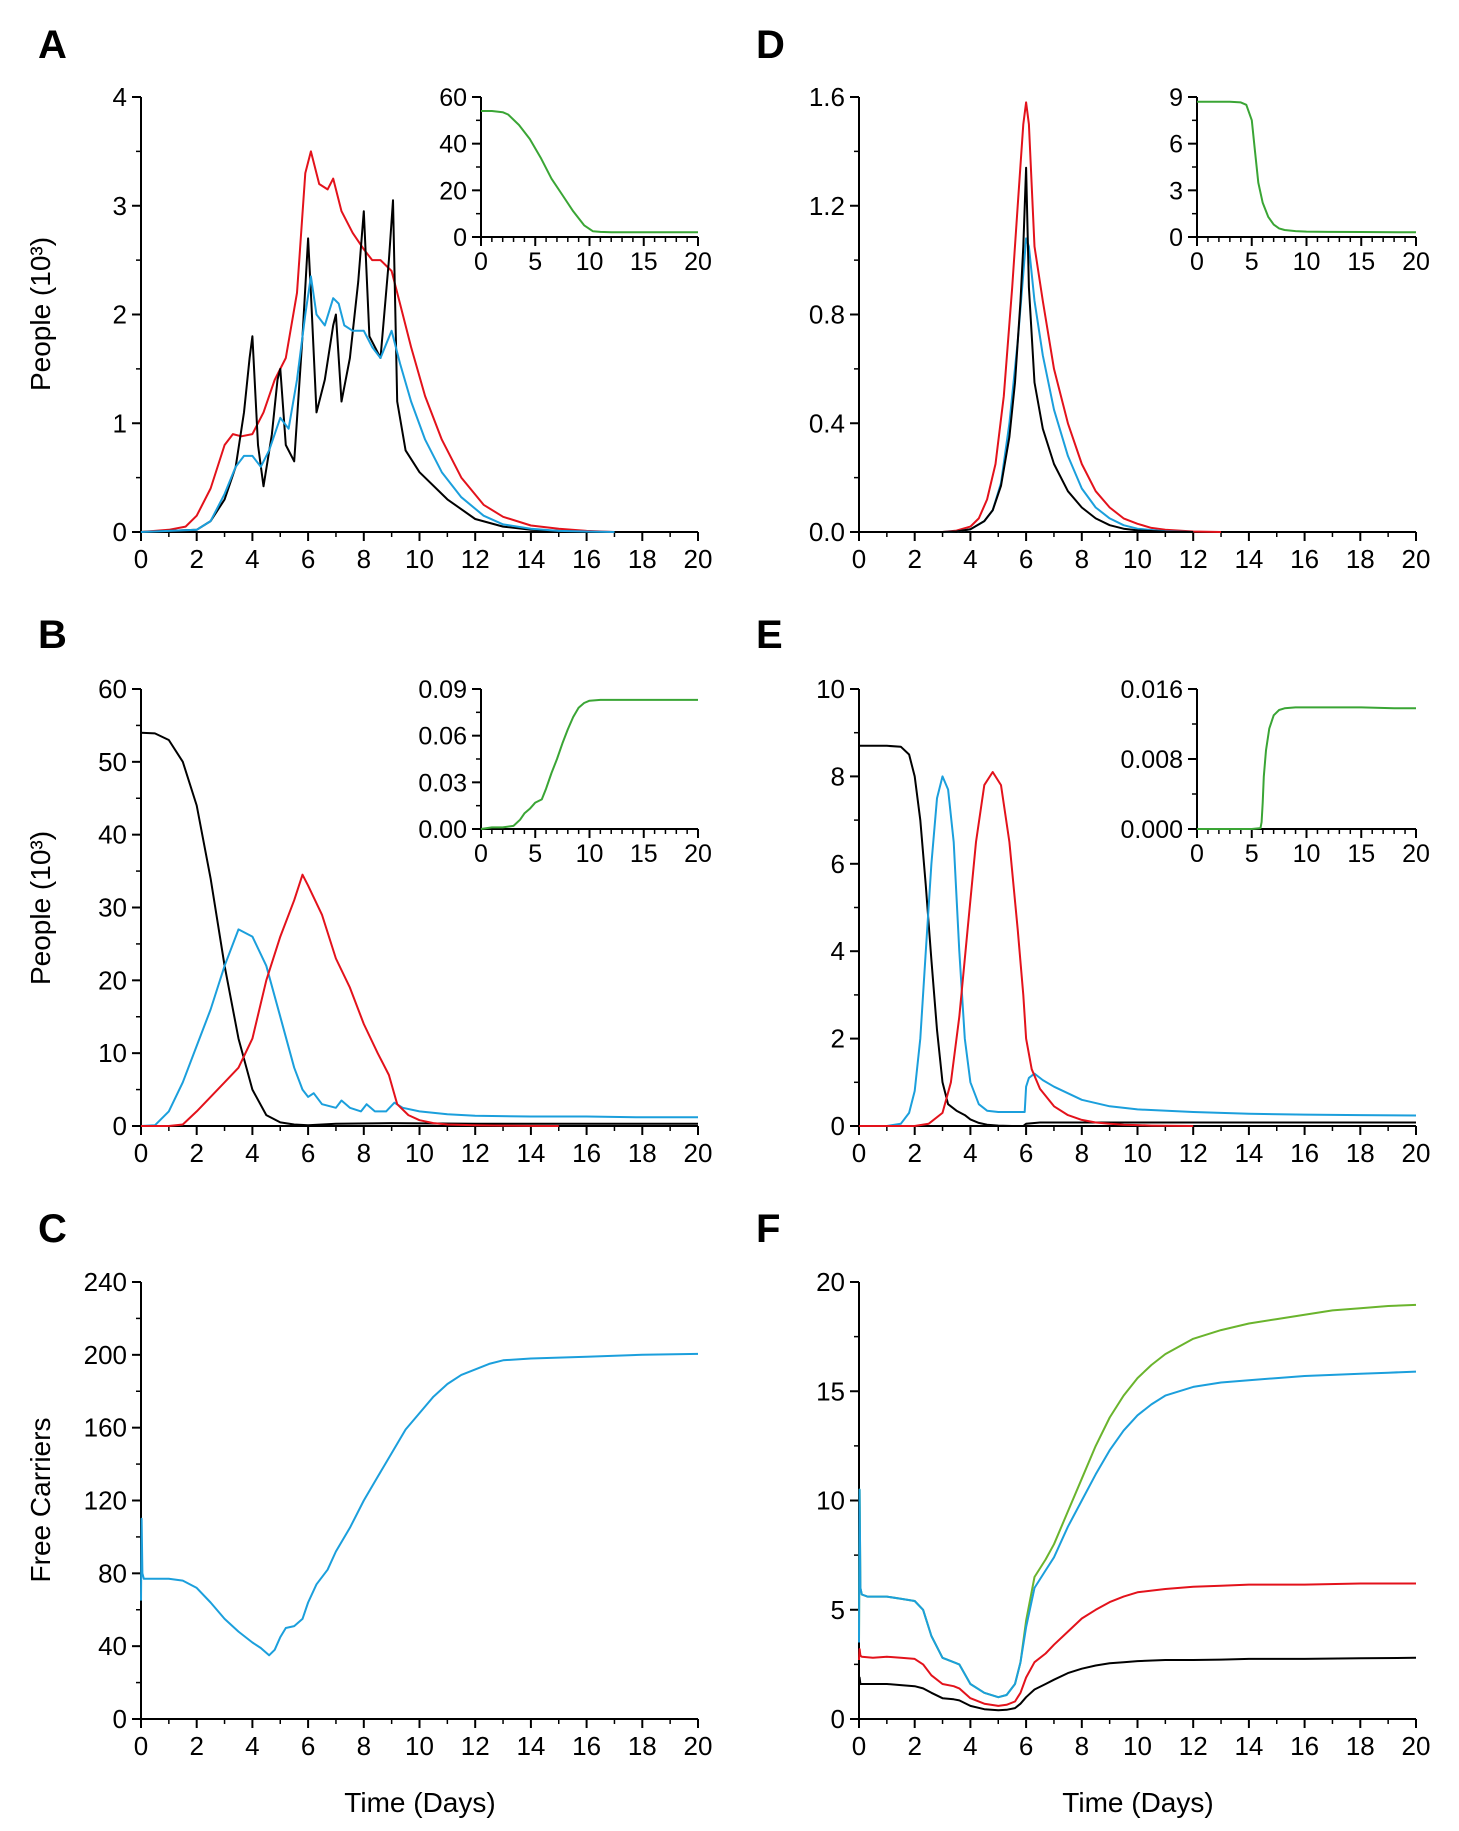  What do you see at coordinates (768, 1229) in the screenshot?
I see `panel-label: F` at bounding box center [768, 1229].